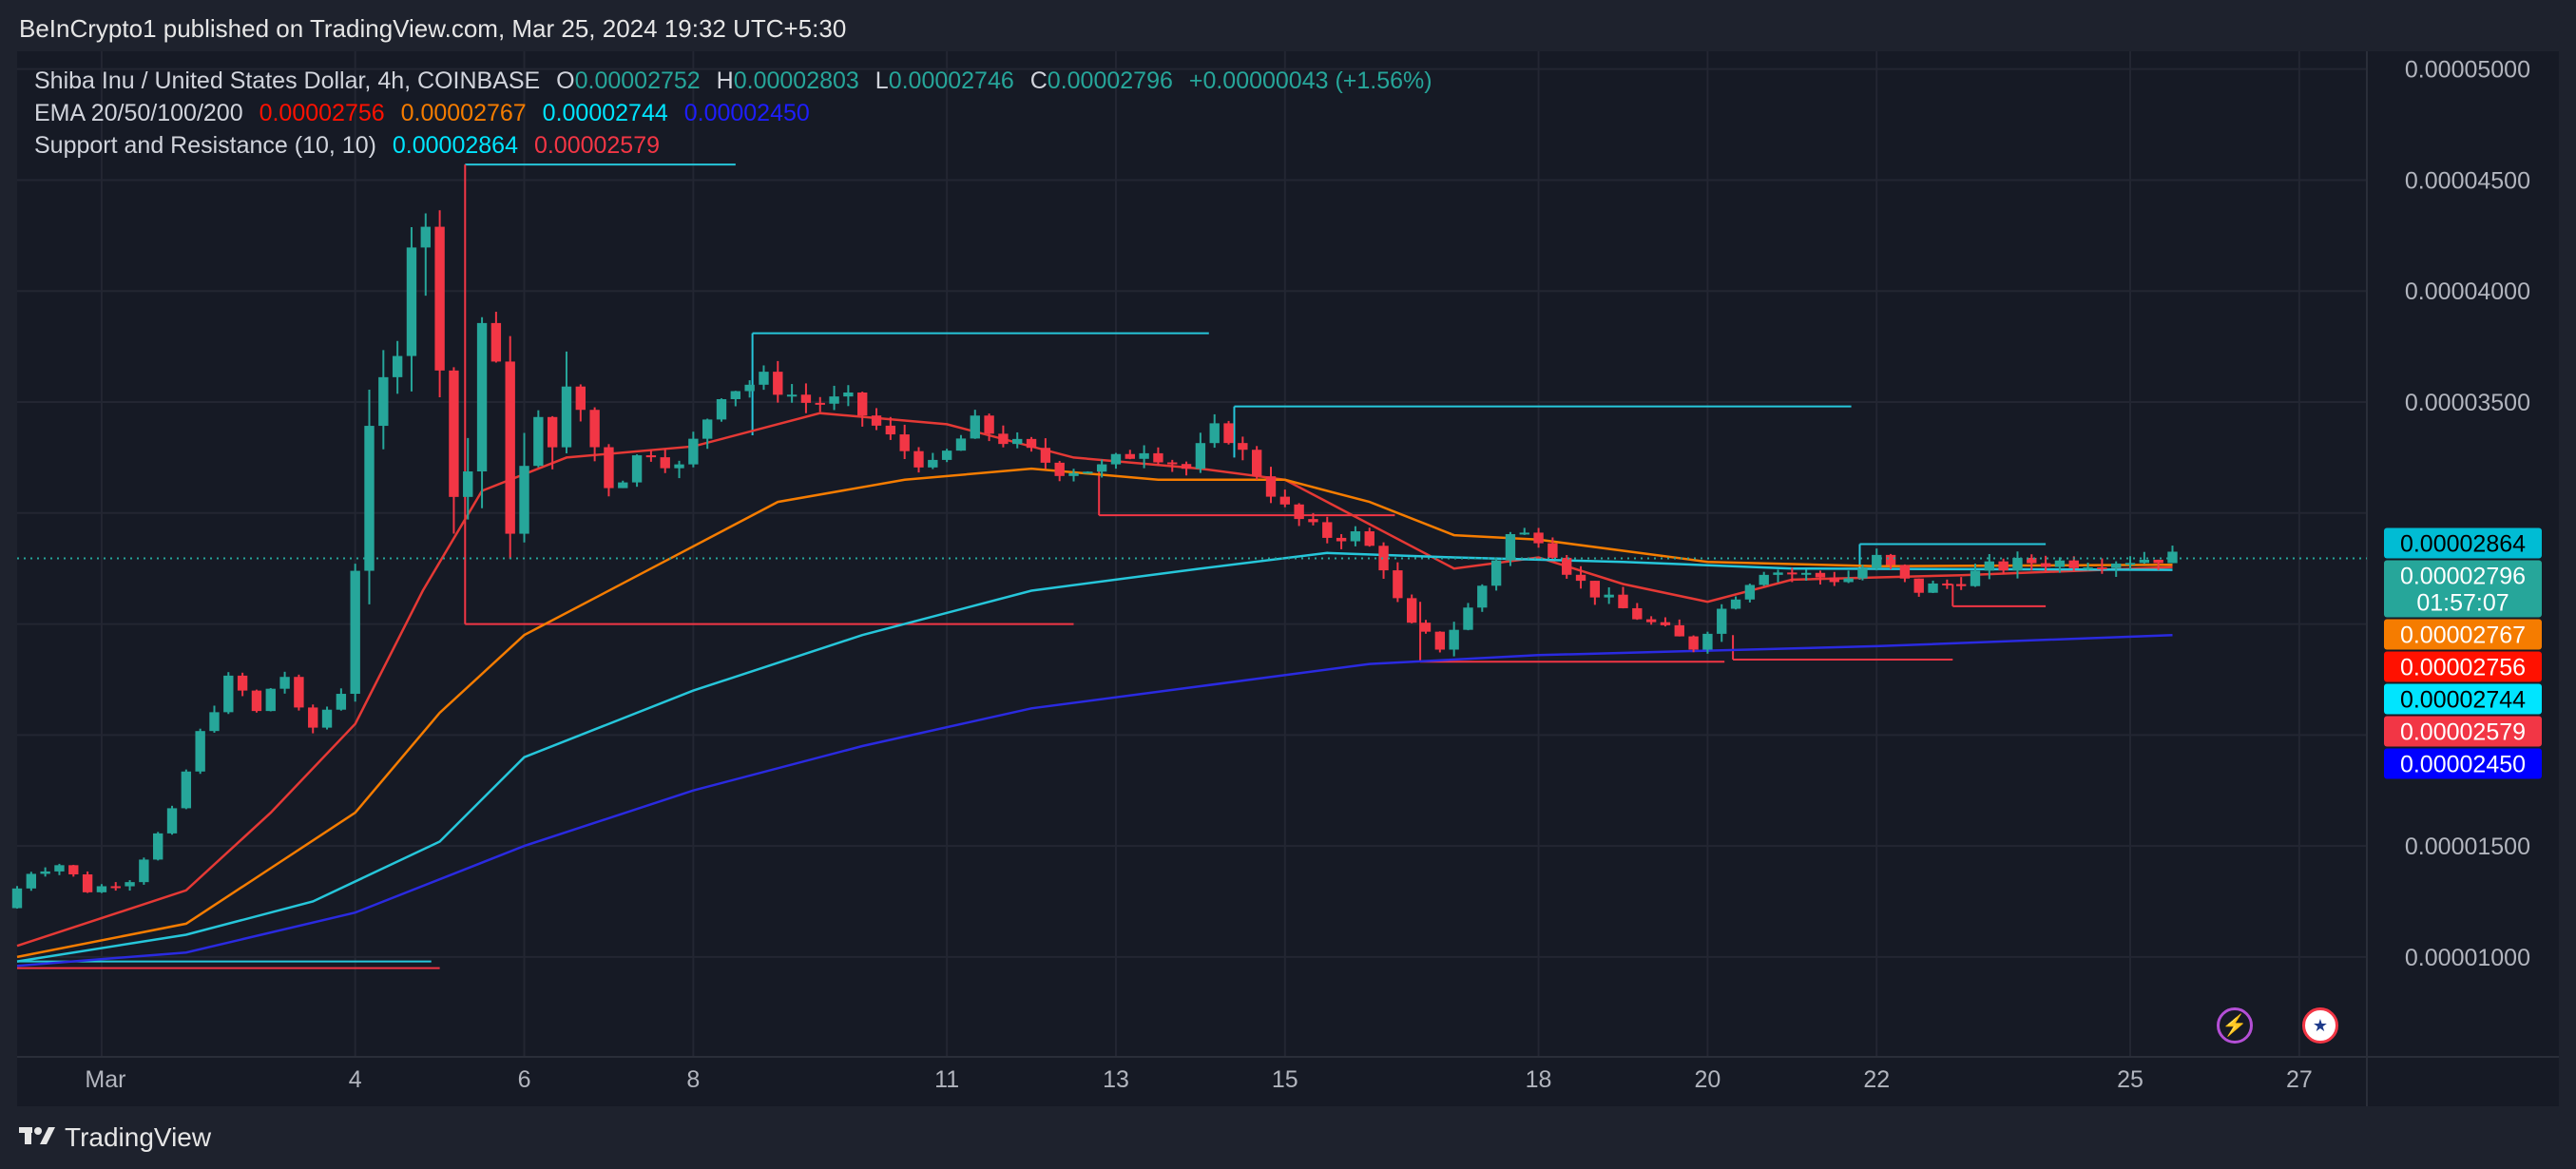  What do you see at coordinates (693, 1079) in the screenshot?
I see `x-tick-label: 8` at bounding box center [693, 1079].